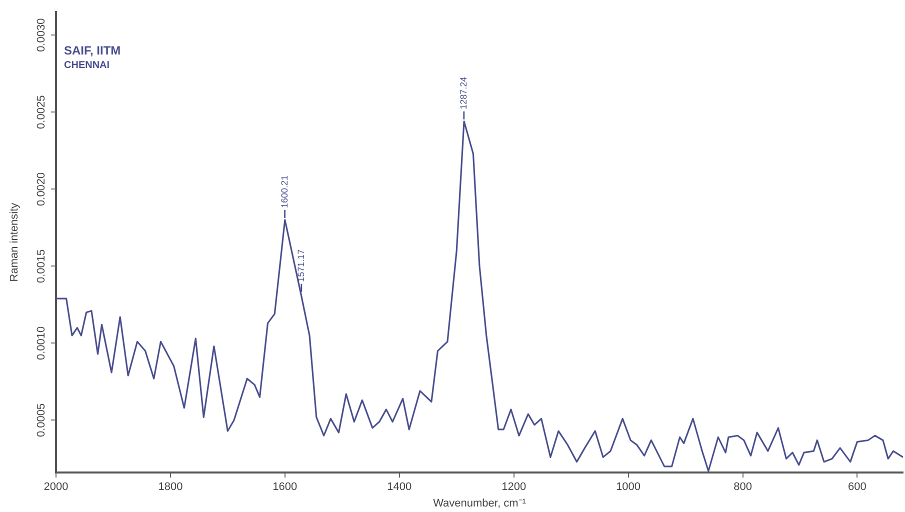  Describe the element at coordinates (92, 50) in the screenshot. I see `annotation: SAIF, IITM` at that location.